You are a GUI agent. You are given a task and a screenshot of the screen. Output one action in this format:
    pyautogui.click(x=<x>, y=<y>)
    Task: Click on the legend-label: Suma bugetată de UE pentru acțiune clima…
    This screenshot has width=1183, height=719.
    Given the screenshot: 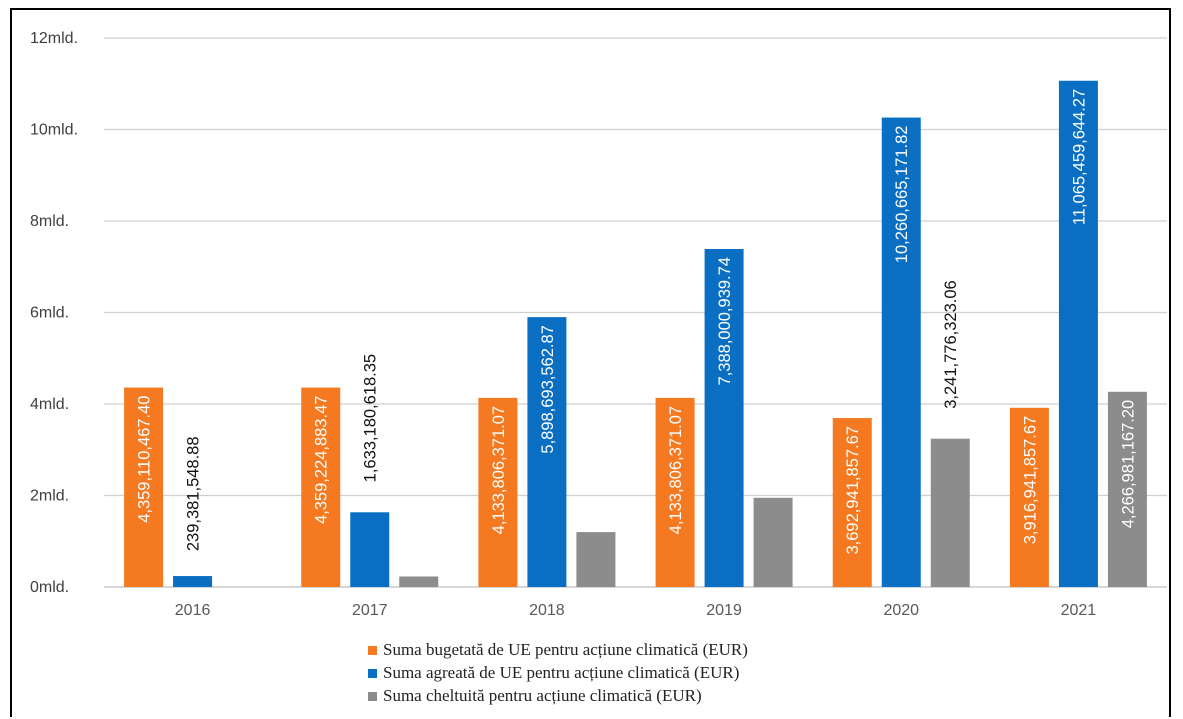 What is the action you would take?
    pyautogui.click(x=565, y=649)
    